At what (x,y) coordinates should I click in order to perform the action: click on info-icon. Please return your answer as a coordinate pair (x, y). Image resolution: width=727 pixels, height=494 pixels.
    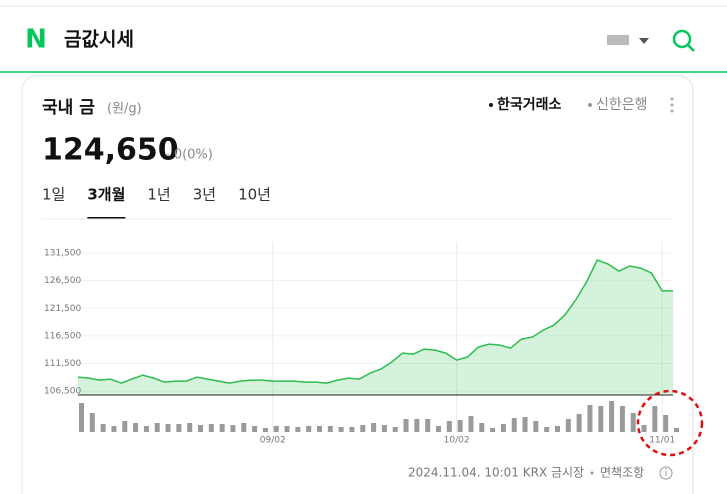
    Looking at the image, I should click on (666, 473).